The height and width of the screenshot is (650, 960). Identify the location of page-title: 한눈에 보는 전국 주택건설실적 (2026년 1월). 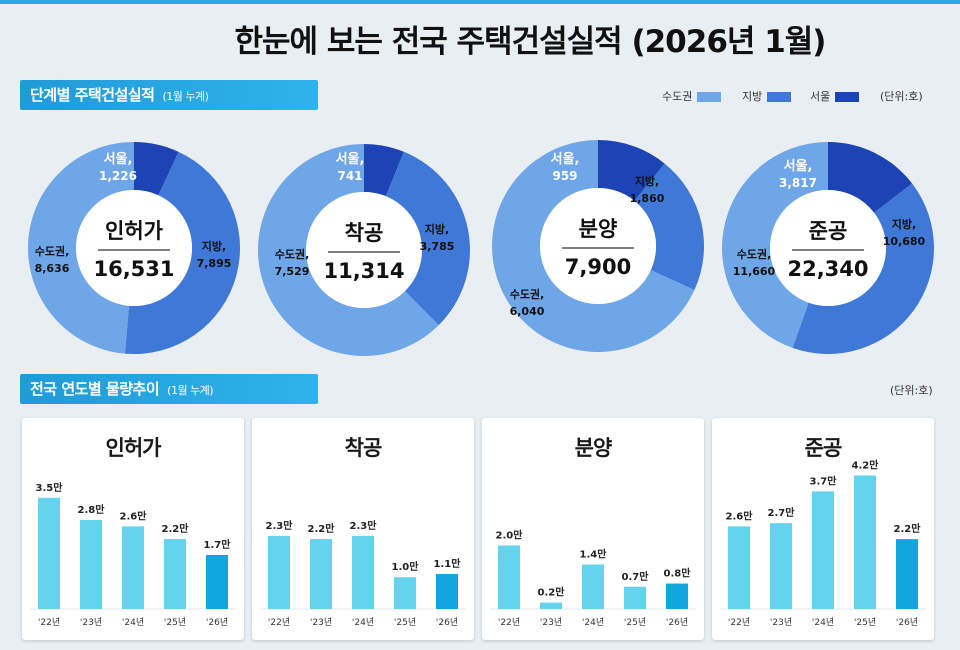
(530, 42).